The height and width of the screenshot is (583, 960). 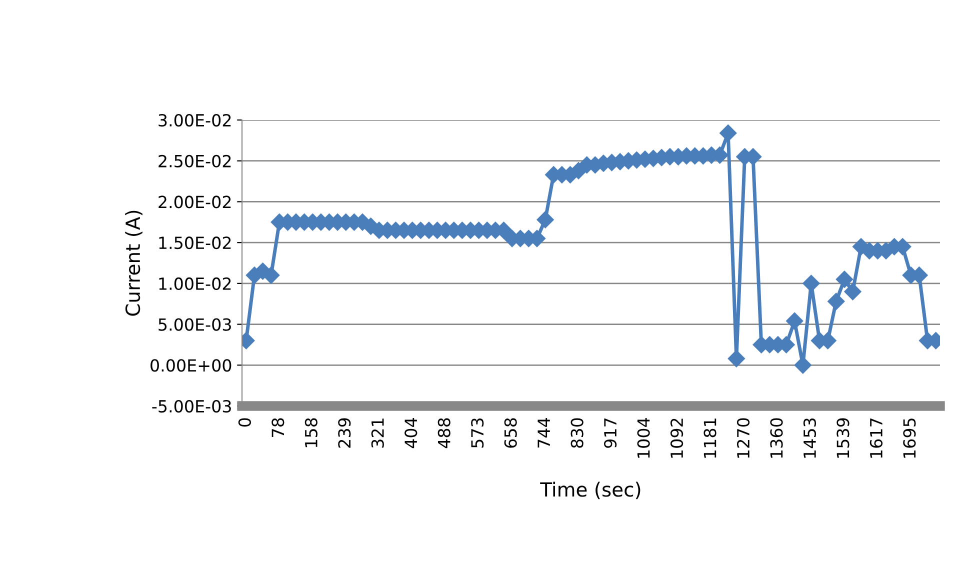 What do you see at coordinates (876, 438) in the screenshot?
I see `x-tick-label: 1617` at bounding box center [876, 438].